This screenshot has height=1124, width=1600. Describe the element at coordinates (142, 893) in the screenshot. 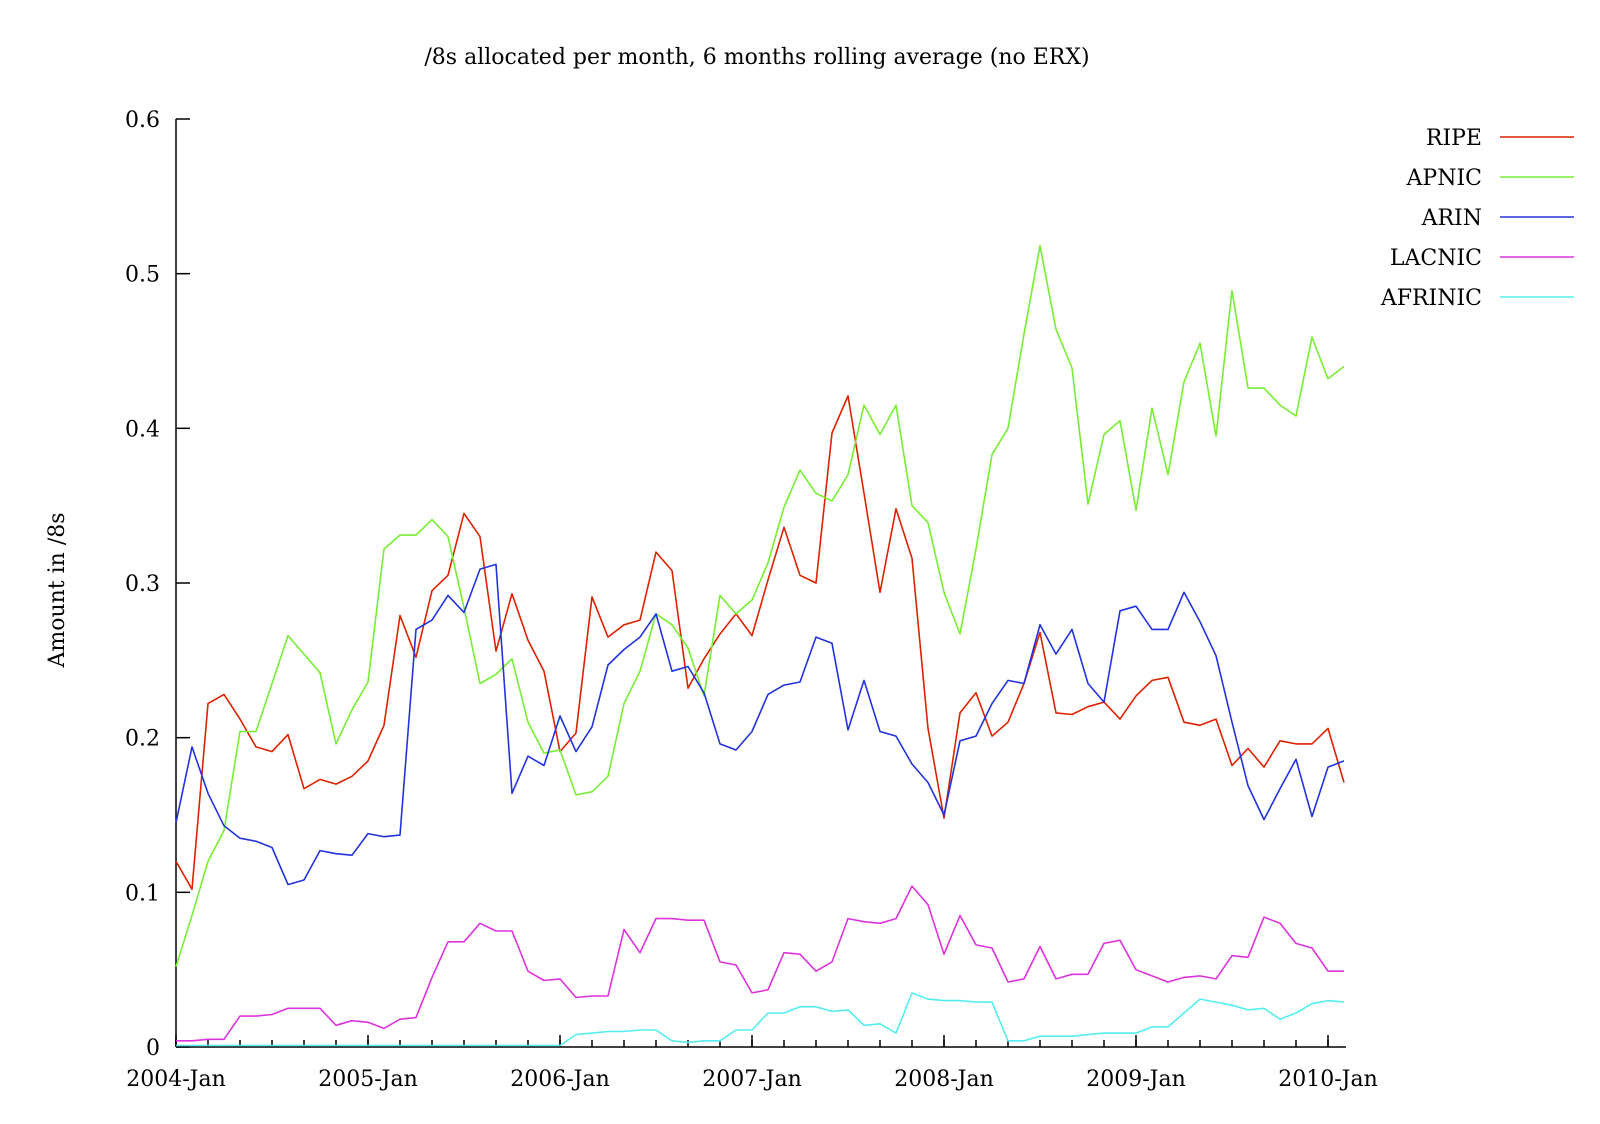

I see `y-tick-label: 0.1` at that location.